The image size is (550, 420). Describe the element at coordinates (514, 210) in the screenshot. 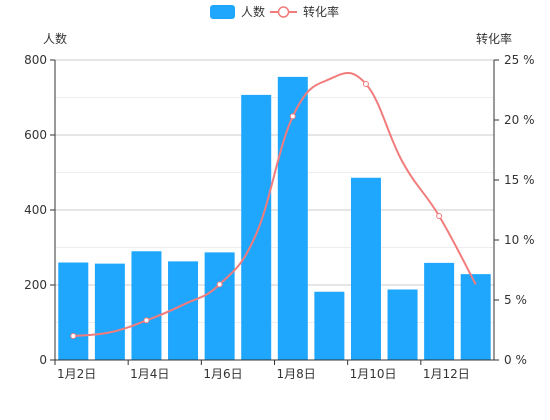

I see `right-axis-ticks: 0 % 5 % 10 % 15 % 20 % 25 %` at that location.